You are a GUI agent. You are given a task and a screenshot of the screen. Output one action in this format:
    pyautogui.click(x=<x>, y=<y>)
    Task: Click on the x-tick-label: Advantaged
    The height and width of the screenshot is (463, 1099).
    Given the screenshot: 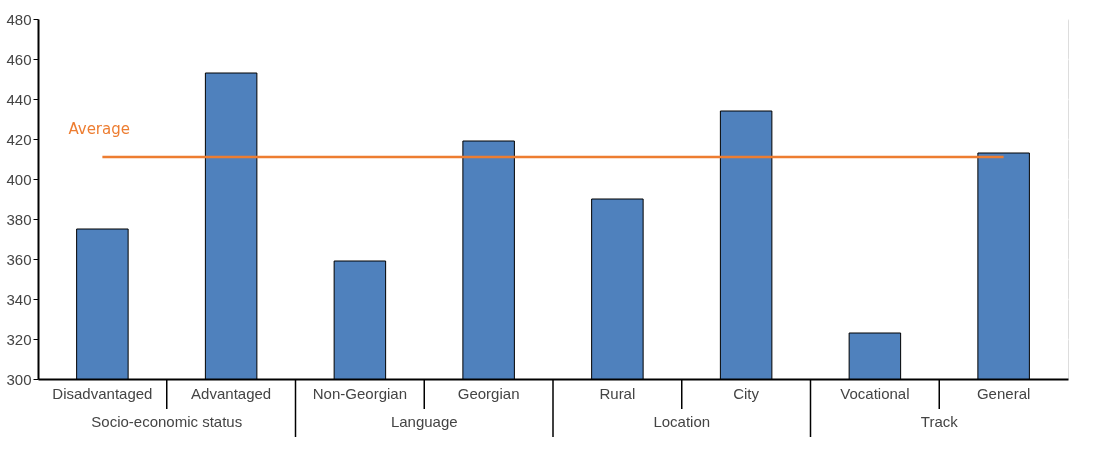 What is the action you would take?
    pyautogui.click(x=231, y=393)
    